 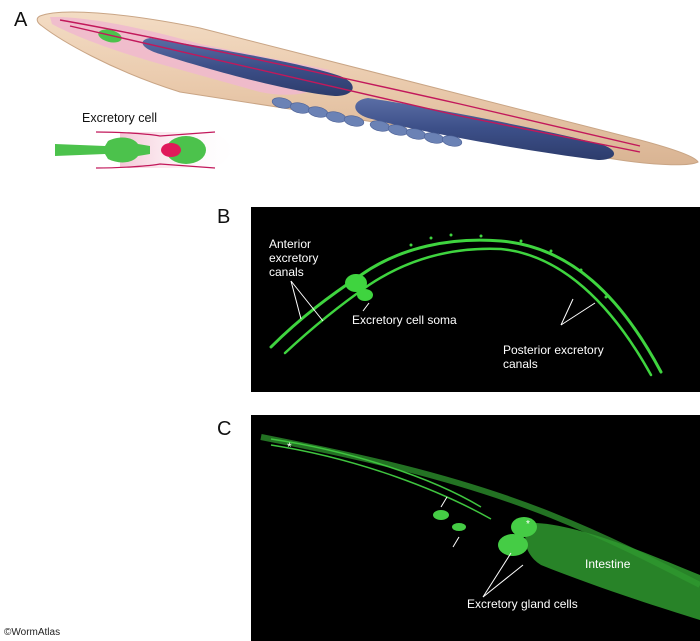 I want to click on gland-cells-label: Excretory gland cells, so click(x=522, y=604).